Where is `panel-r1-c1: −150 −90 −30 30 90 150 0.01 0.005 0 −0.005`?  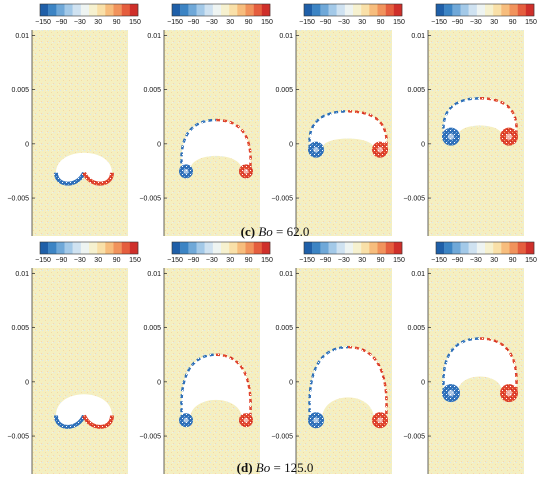
panel-r1-c1: −150 −90 −30 30 90 150 0.01 0.005 0 −0.005 is located at coordinates (206, 357).